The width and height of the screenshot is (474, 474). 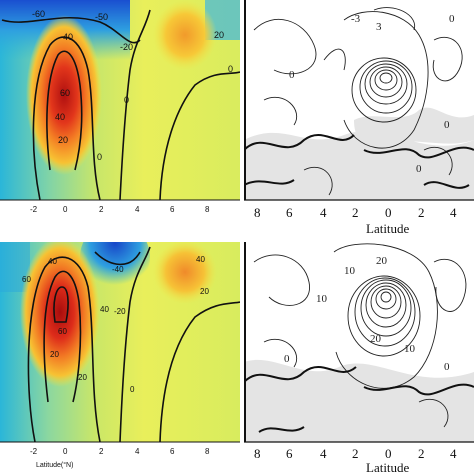 What do you see at coordinates (379, 27) in the screenshot?
I see `contour-label: 3` at bounding box center [379, 27].